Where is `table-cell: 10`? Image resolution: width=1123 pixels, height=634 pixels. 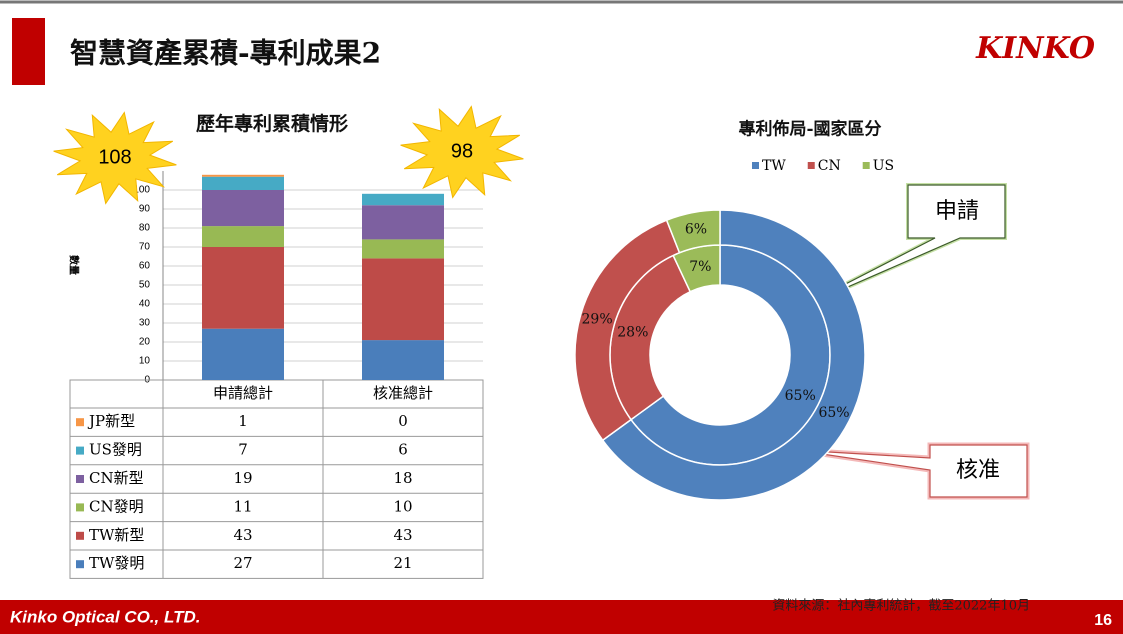 table-cell: 10 is located at coordinates (402, 506).